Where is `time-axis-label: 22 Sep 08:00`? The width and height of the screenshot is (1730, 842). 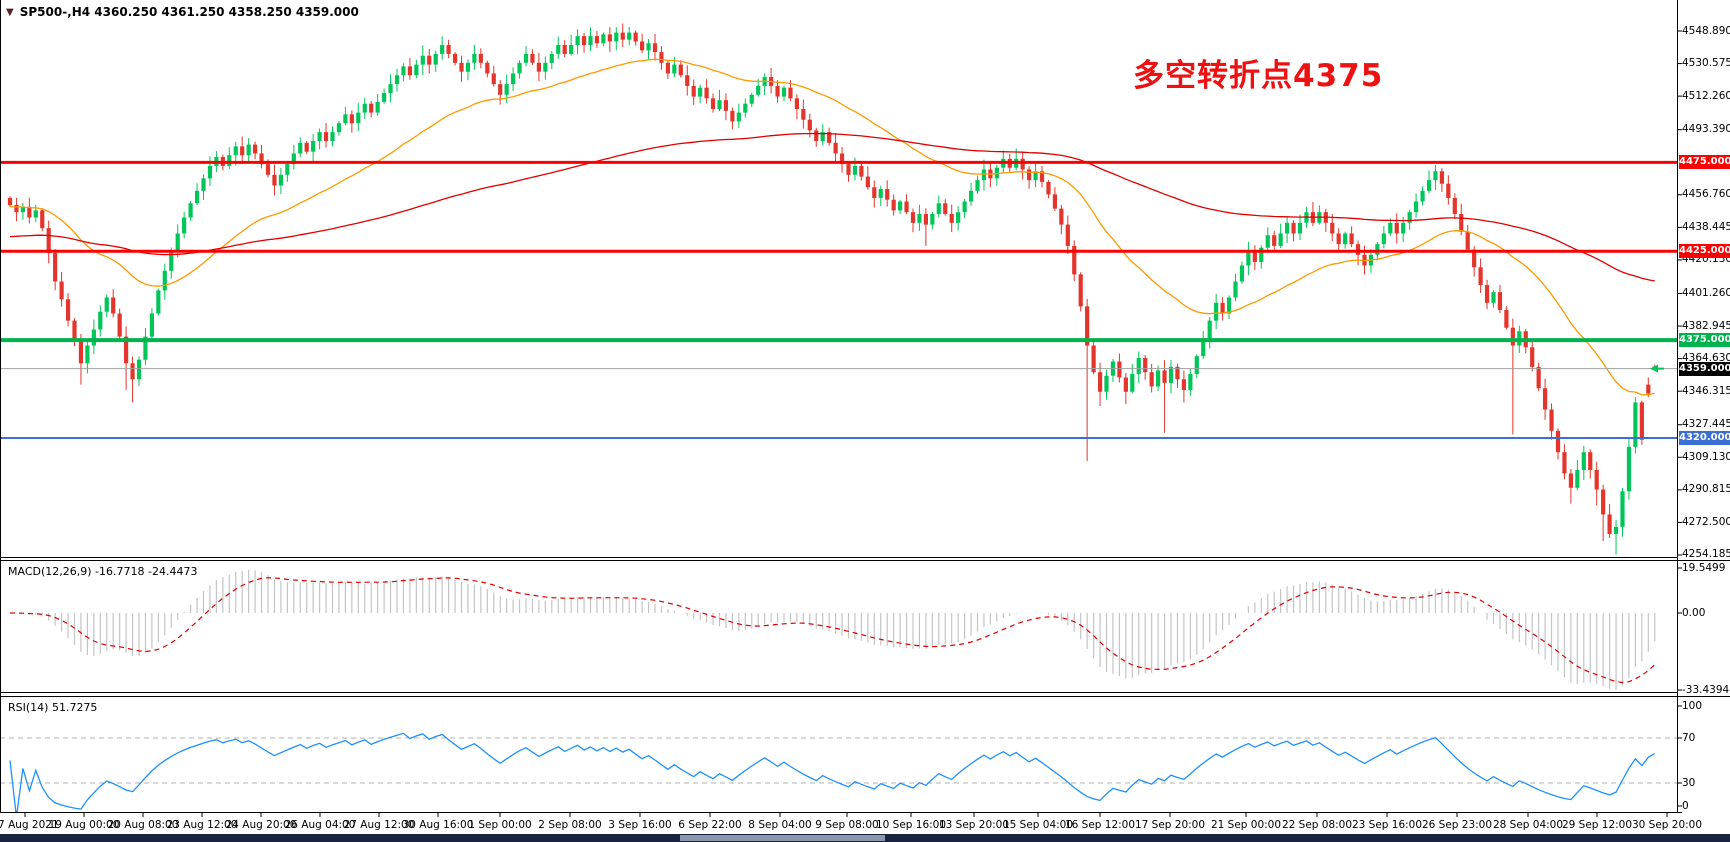 time-axis-label: 22 Sep 08:00 is located at coordinates (1317, 825).